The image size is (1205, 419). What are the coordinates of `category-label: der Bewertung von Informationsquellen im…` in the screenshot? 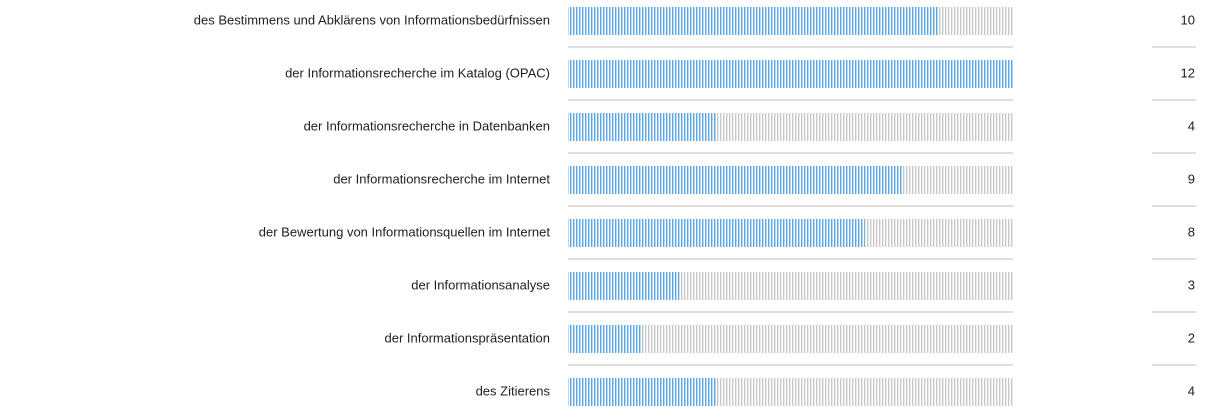 It's located at (405, 231).